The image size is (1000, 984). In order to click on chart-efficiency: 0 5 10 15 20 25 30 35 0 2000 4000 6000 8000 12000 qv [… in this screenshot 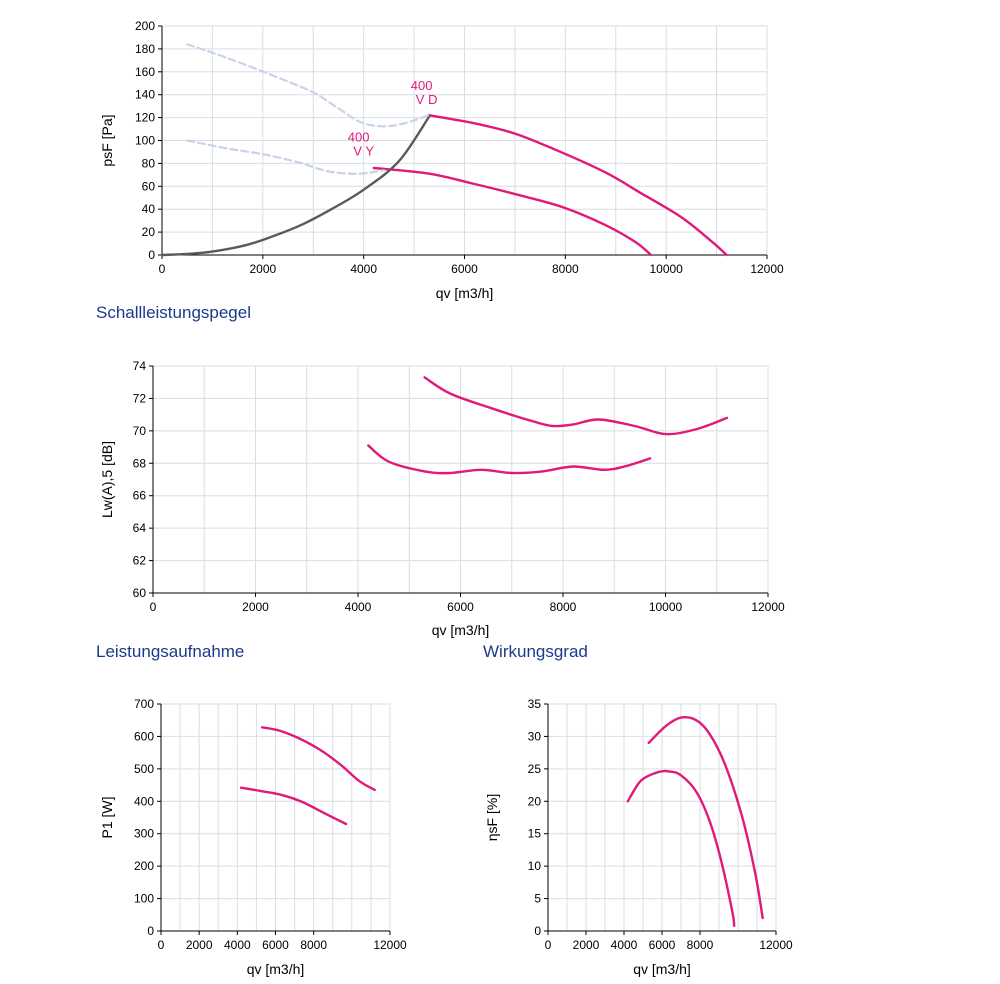, I will do `click(638, 837)`.